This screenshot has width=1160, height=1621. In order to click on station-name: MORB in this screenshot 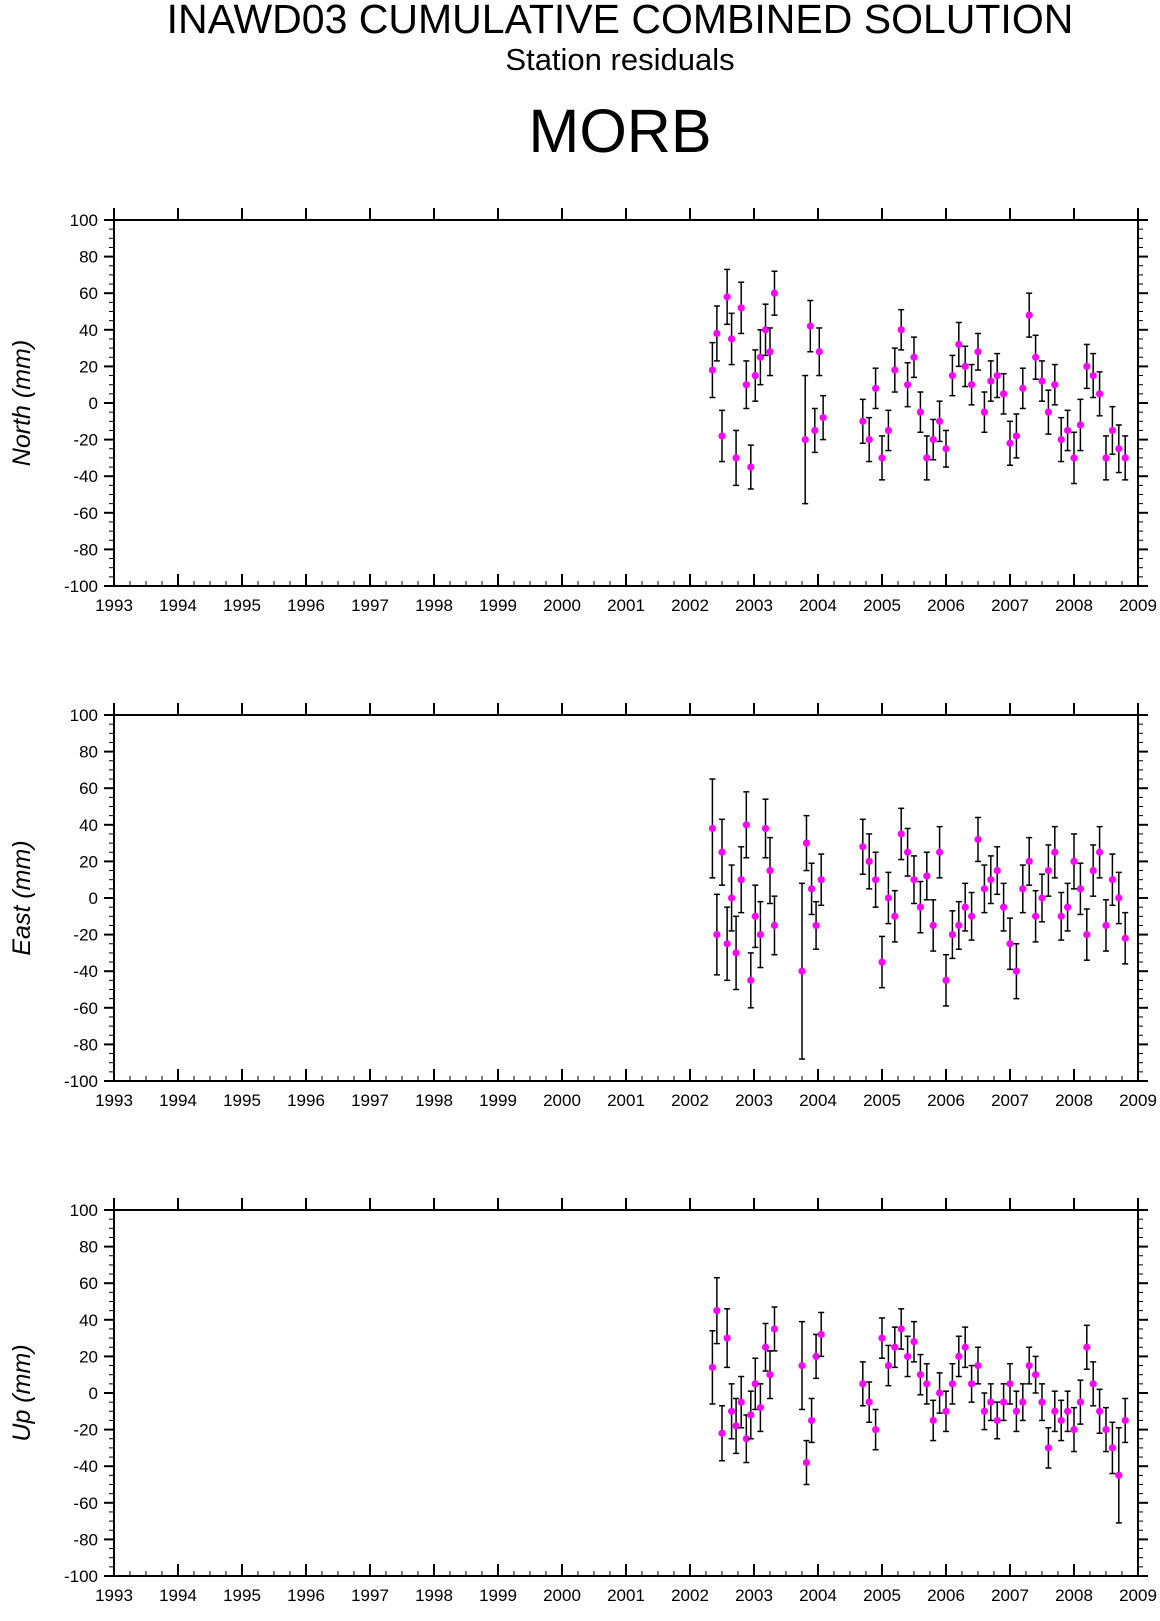, I will do `click(620, 131)`.